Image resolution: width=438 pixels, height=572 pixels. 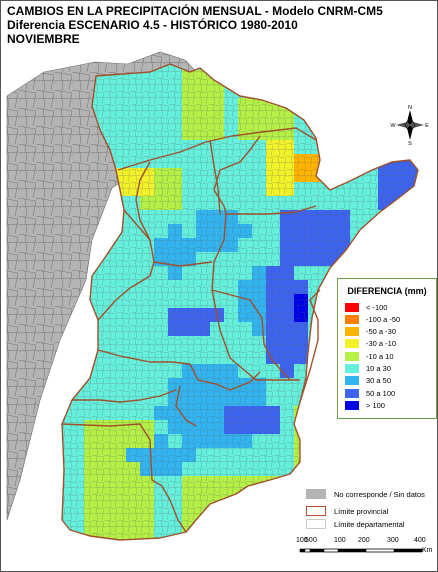 I want to click on title-line-3: NOVIEMBRE, so click(x=43, y=39).